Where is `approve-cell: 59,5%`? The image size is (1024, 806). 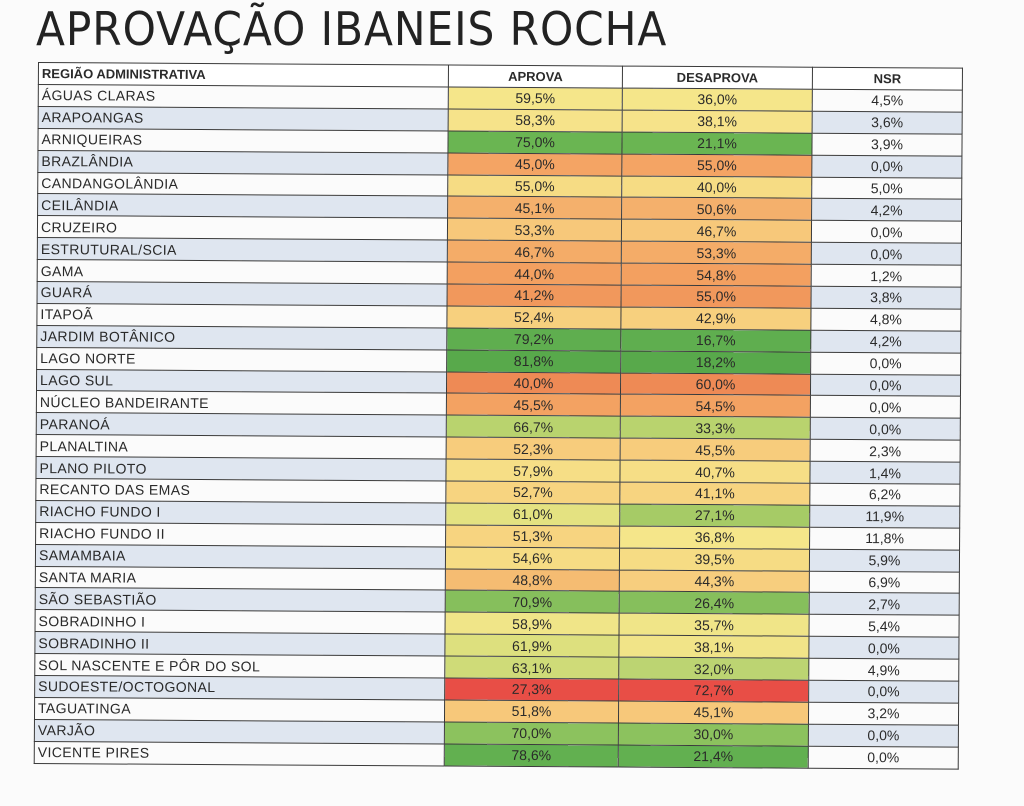
approve-cell: 59,5% is located at coordinates (535, 98).